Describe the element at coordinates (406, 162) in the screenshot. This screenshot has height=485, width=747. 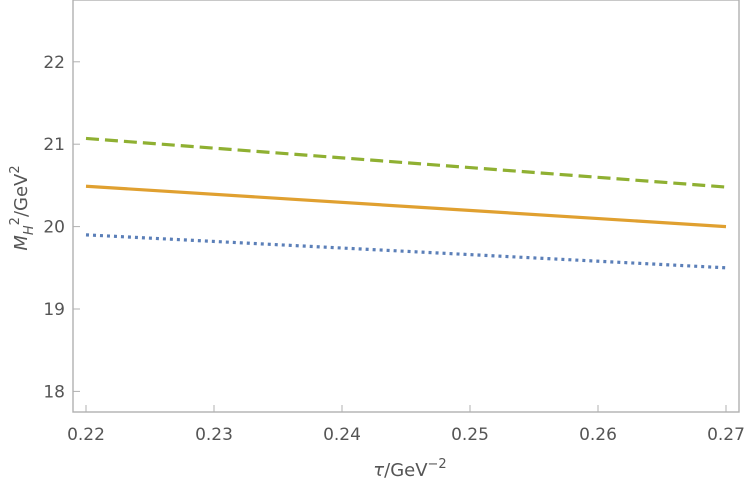
I see `series-line-dashed` at that location.